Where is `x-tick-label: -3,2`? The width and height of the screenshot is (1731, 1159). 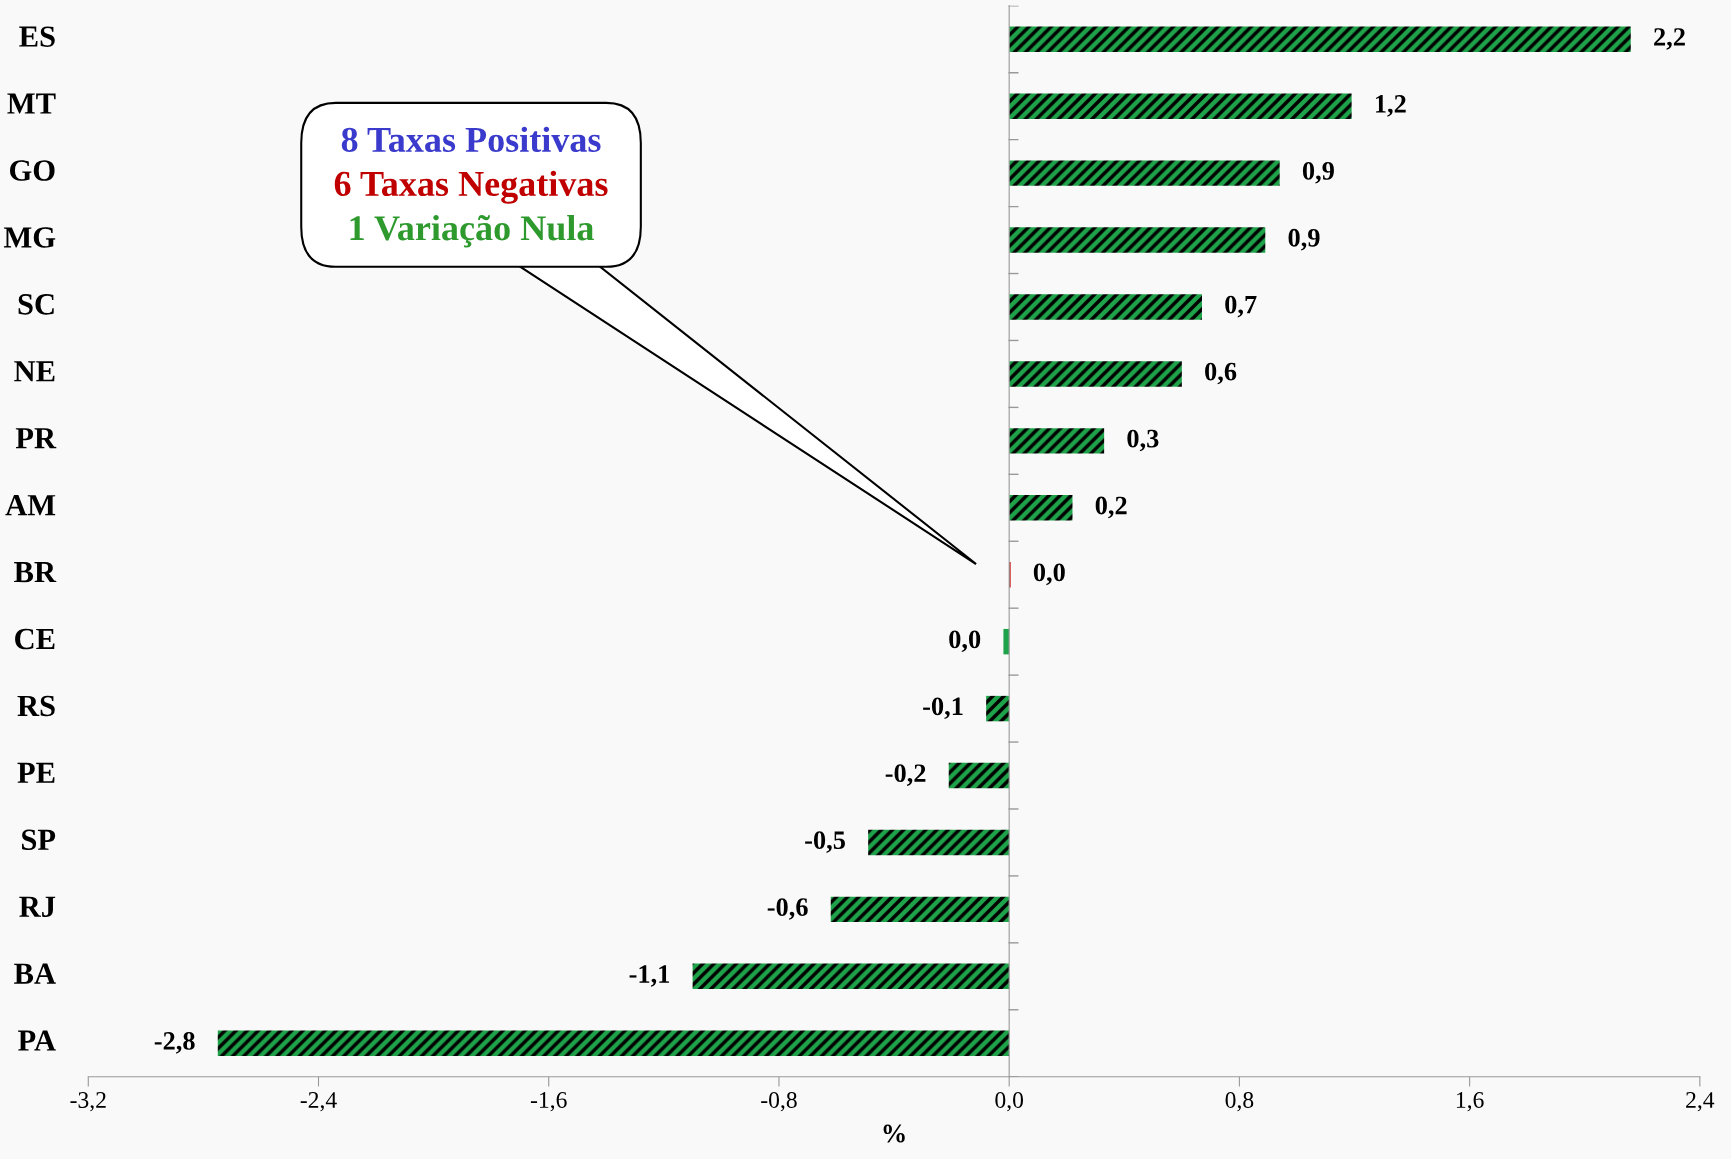
x-tick-label: -3,2 is located at coordinates (88, 1102).